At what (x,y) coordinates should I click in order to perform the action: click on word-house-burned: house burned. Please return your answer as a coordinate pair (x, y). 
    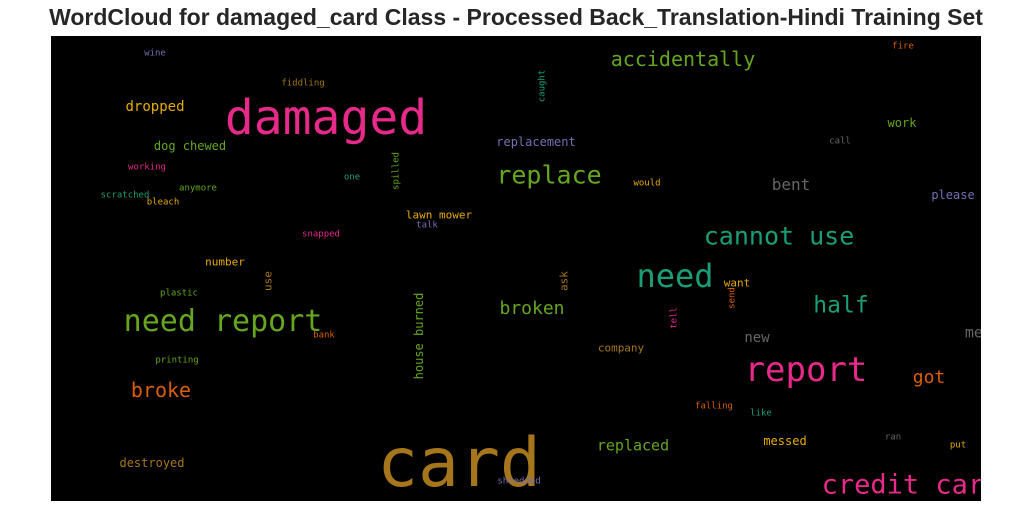
    Looking at the image, I should click on (419, 336).